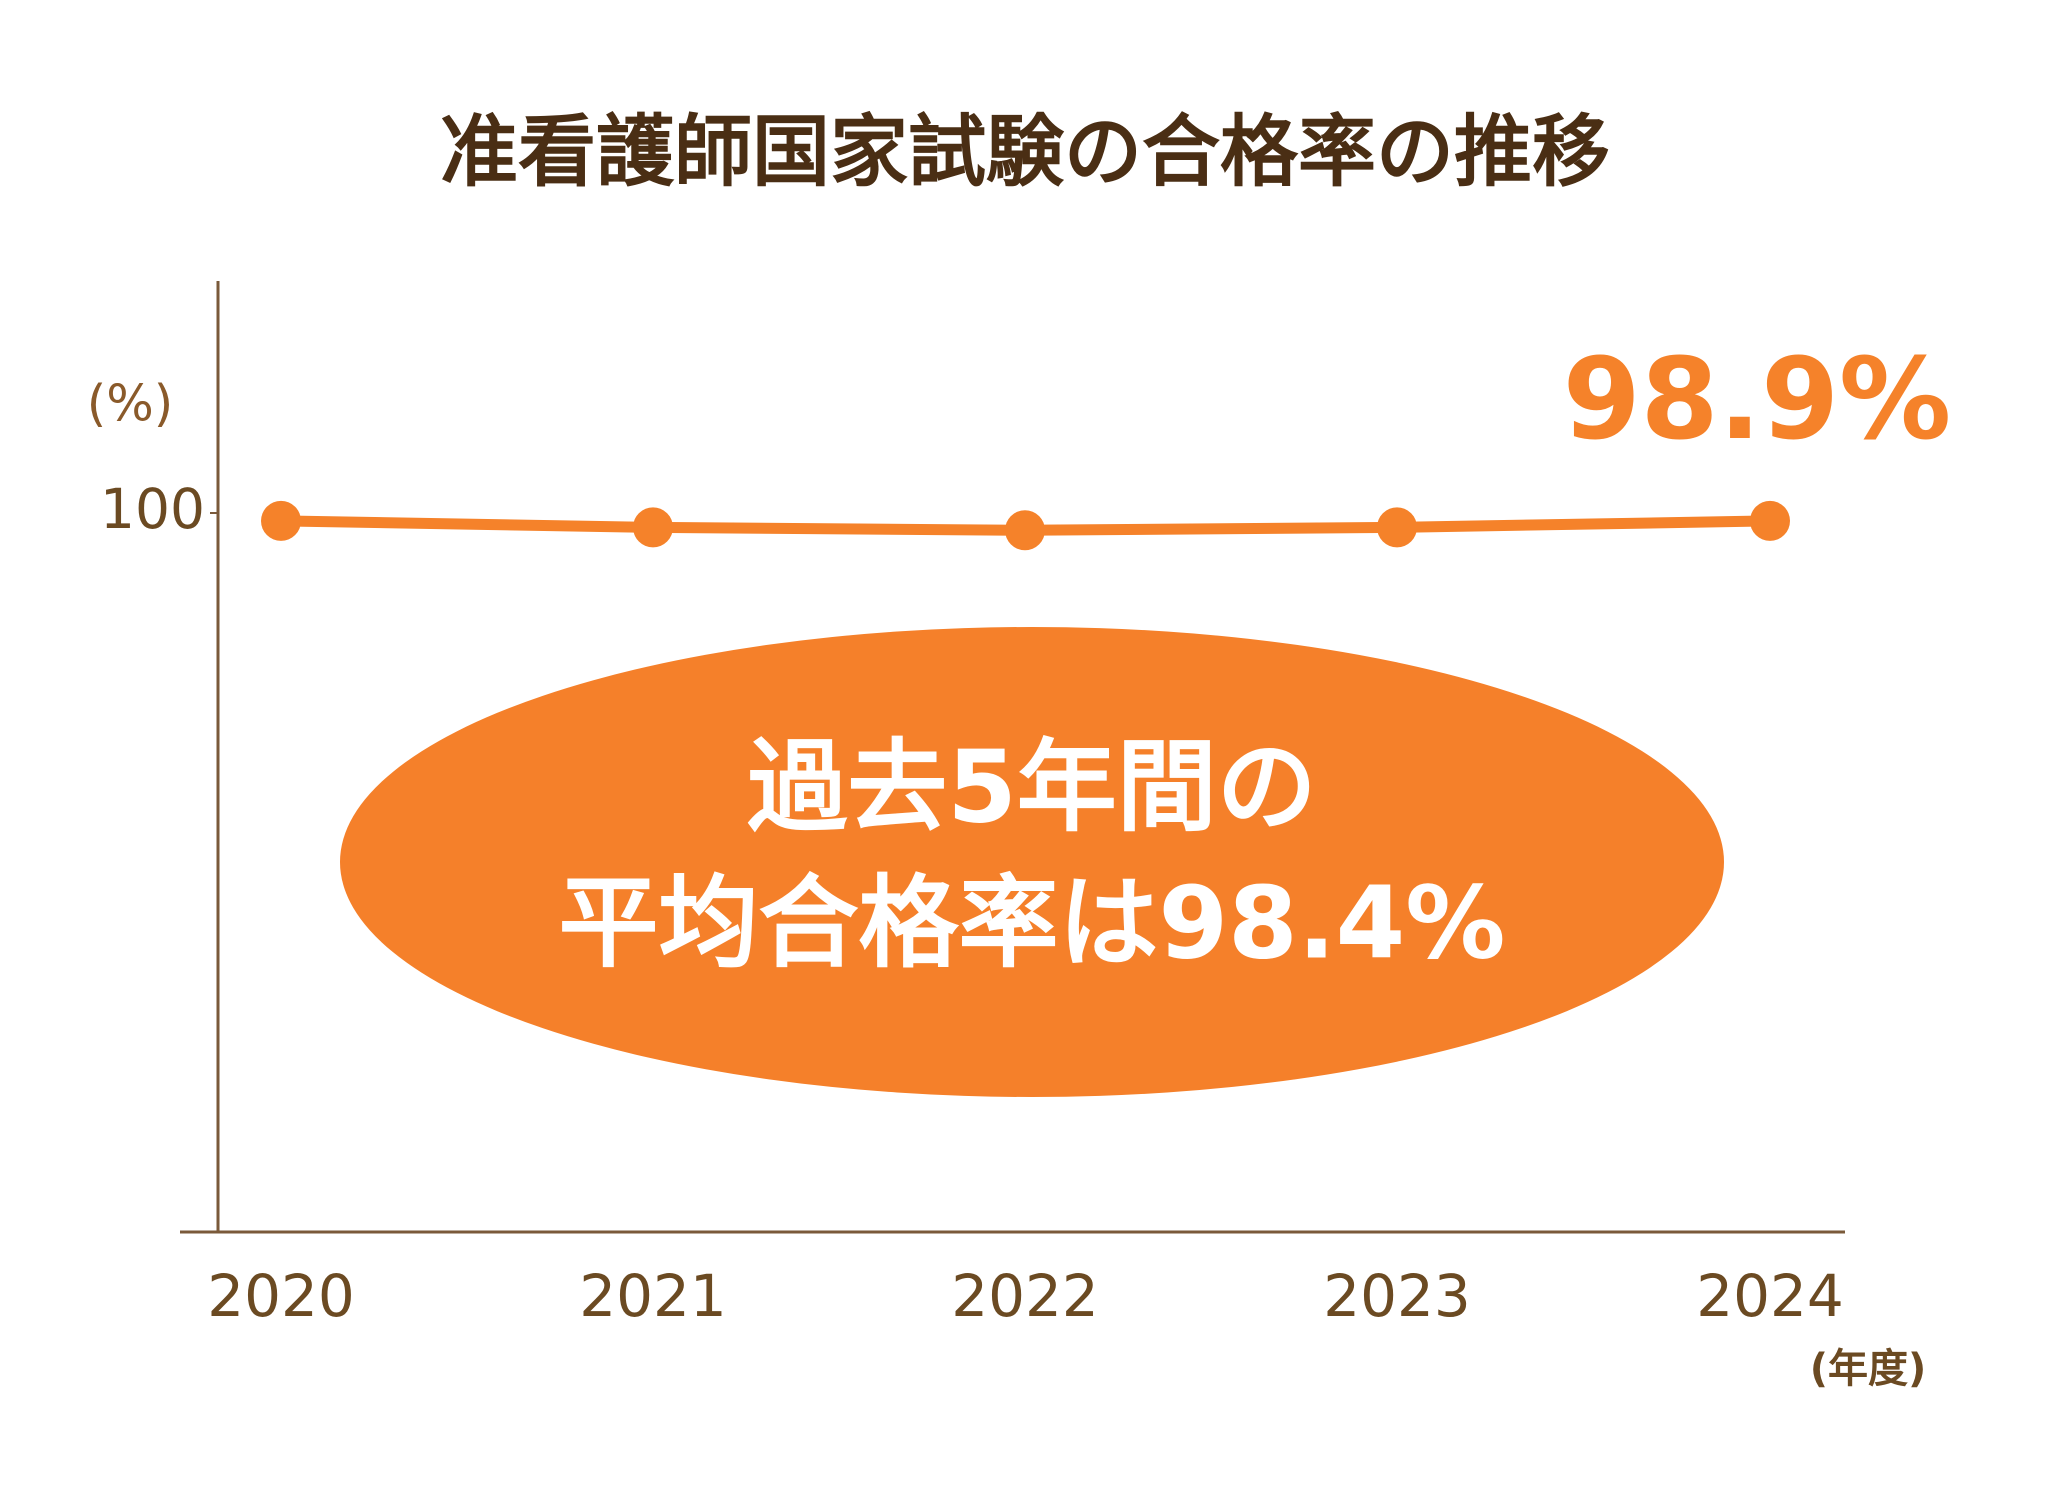  What do you see at coordinates (152, 509) in the screenshot?
I see `y-tick-label: 100` at bounding box center [152, 509].